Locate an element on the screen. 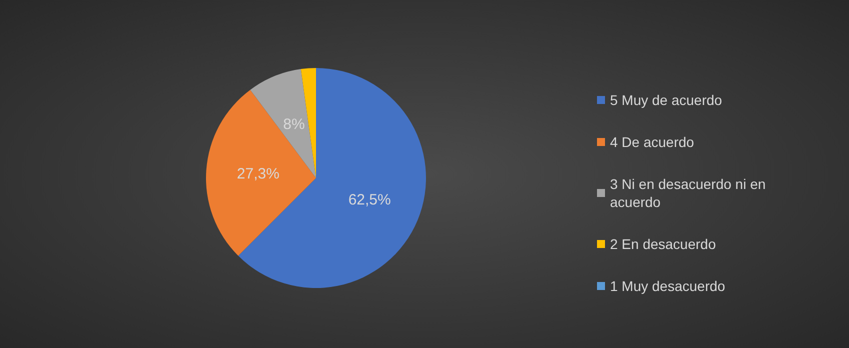 This screenshot has height=348, width=849. legend-label: 2 En desacuerdo is located at coordinates (663, 244).